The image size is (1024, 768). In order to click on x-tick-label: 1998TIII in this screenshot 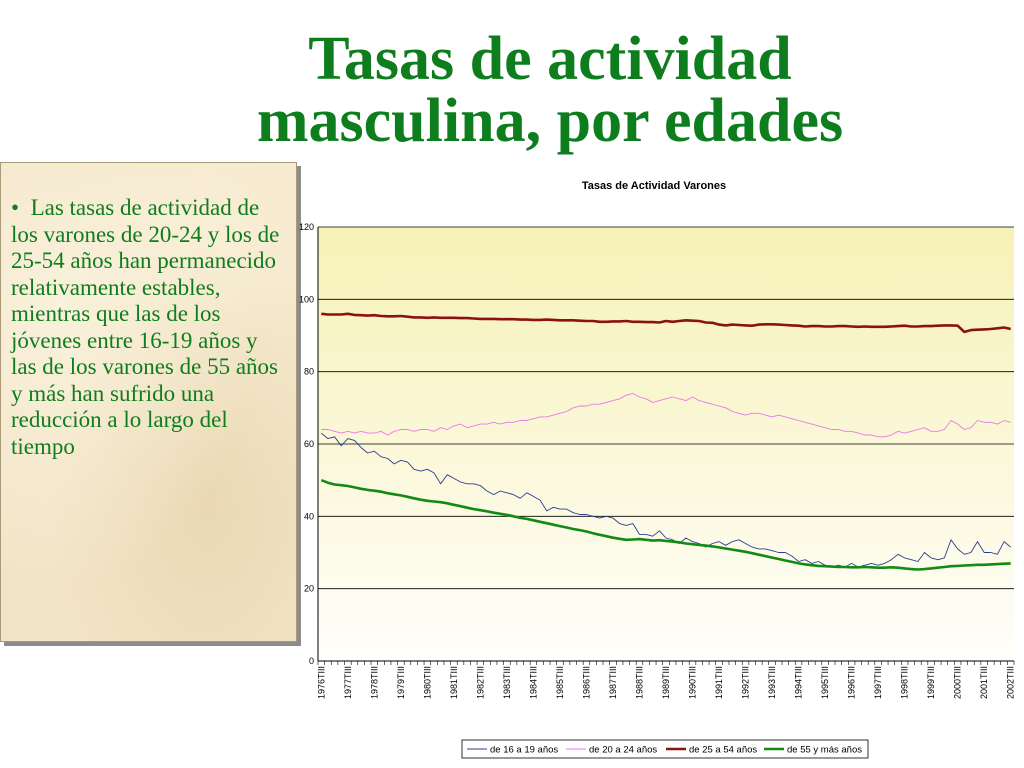, I will do `click(905, 682)`.